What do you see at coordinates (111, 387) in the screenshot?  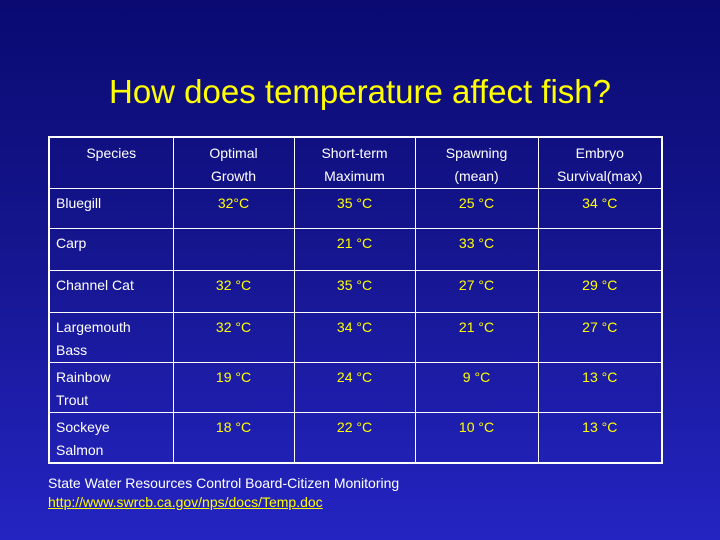 I see `species-cell: Rainbow Trout` at bounding box center [111, 387].